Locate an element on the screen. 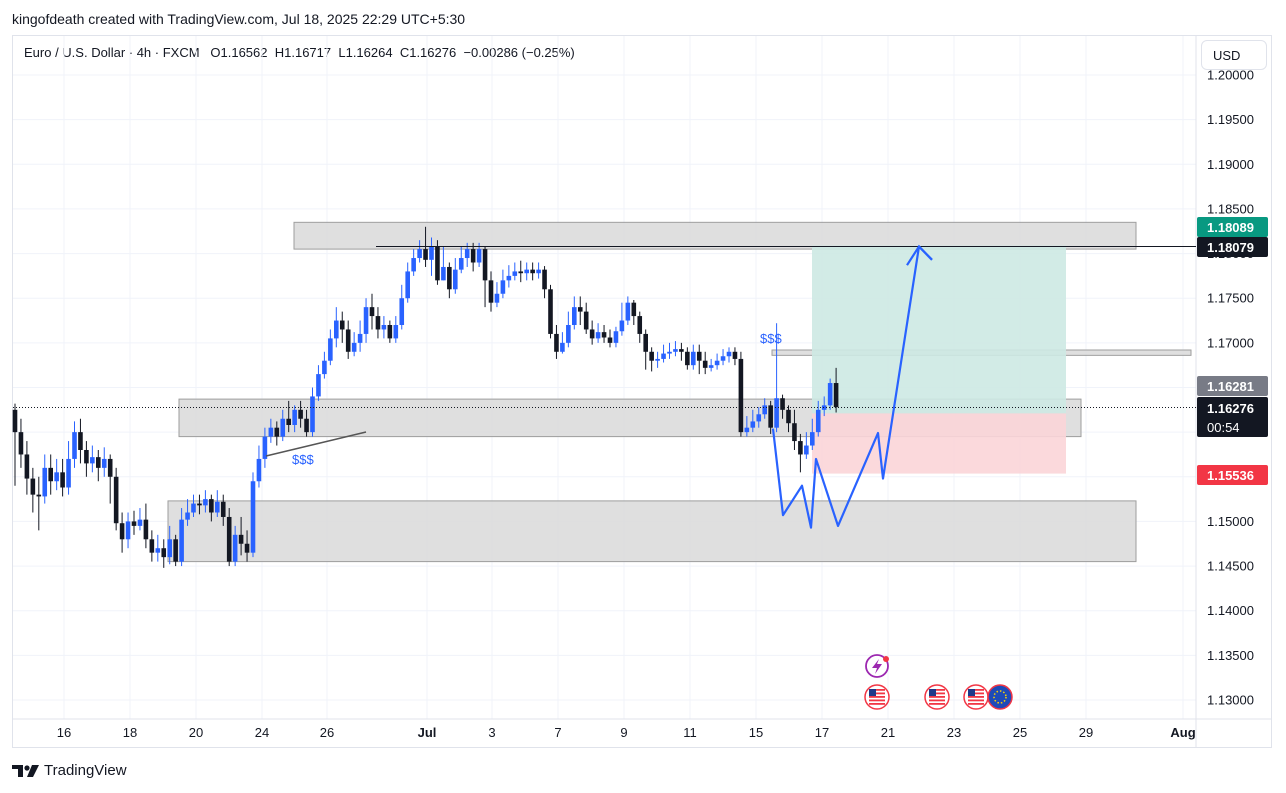 This screenshot has height=793, width=1286. tradingview-footer: TradingView is located at coordinates (69, 770).